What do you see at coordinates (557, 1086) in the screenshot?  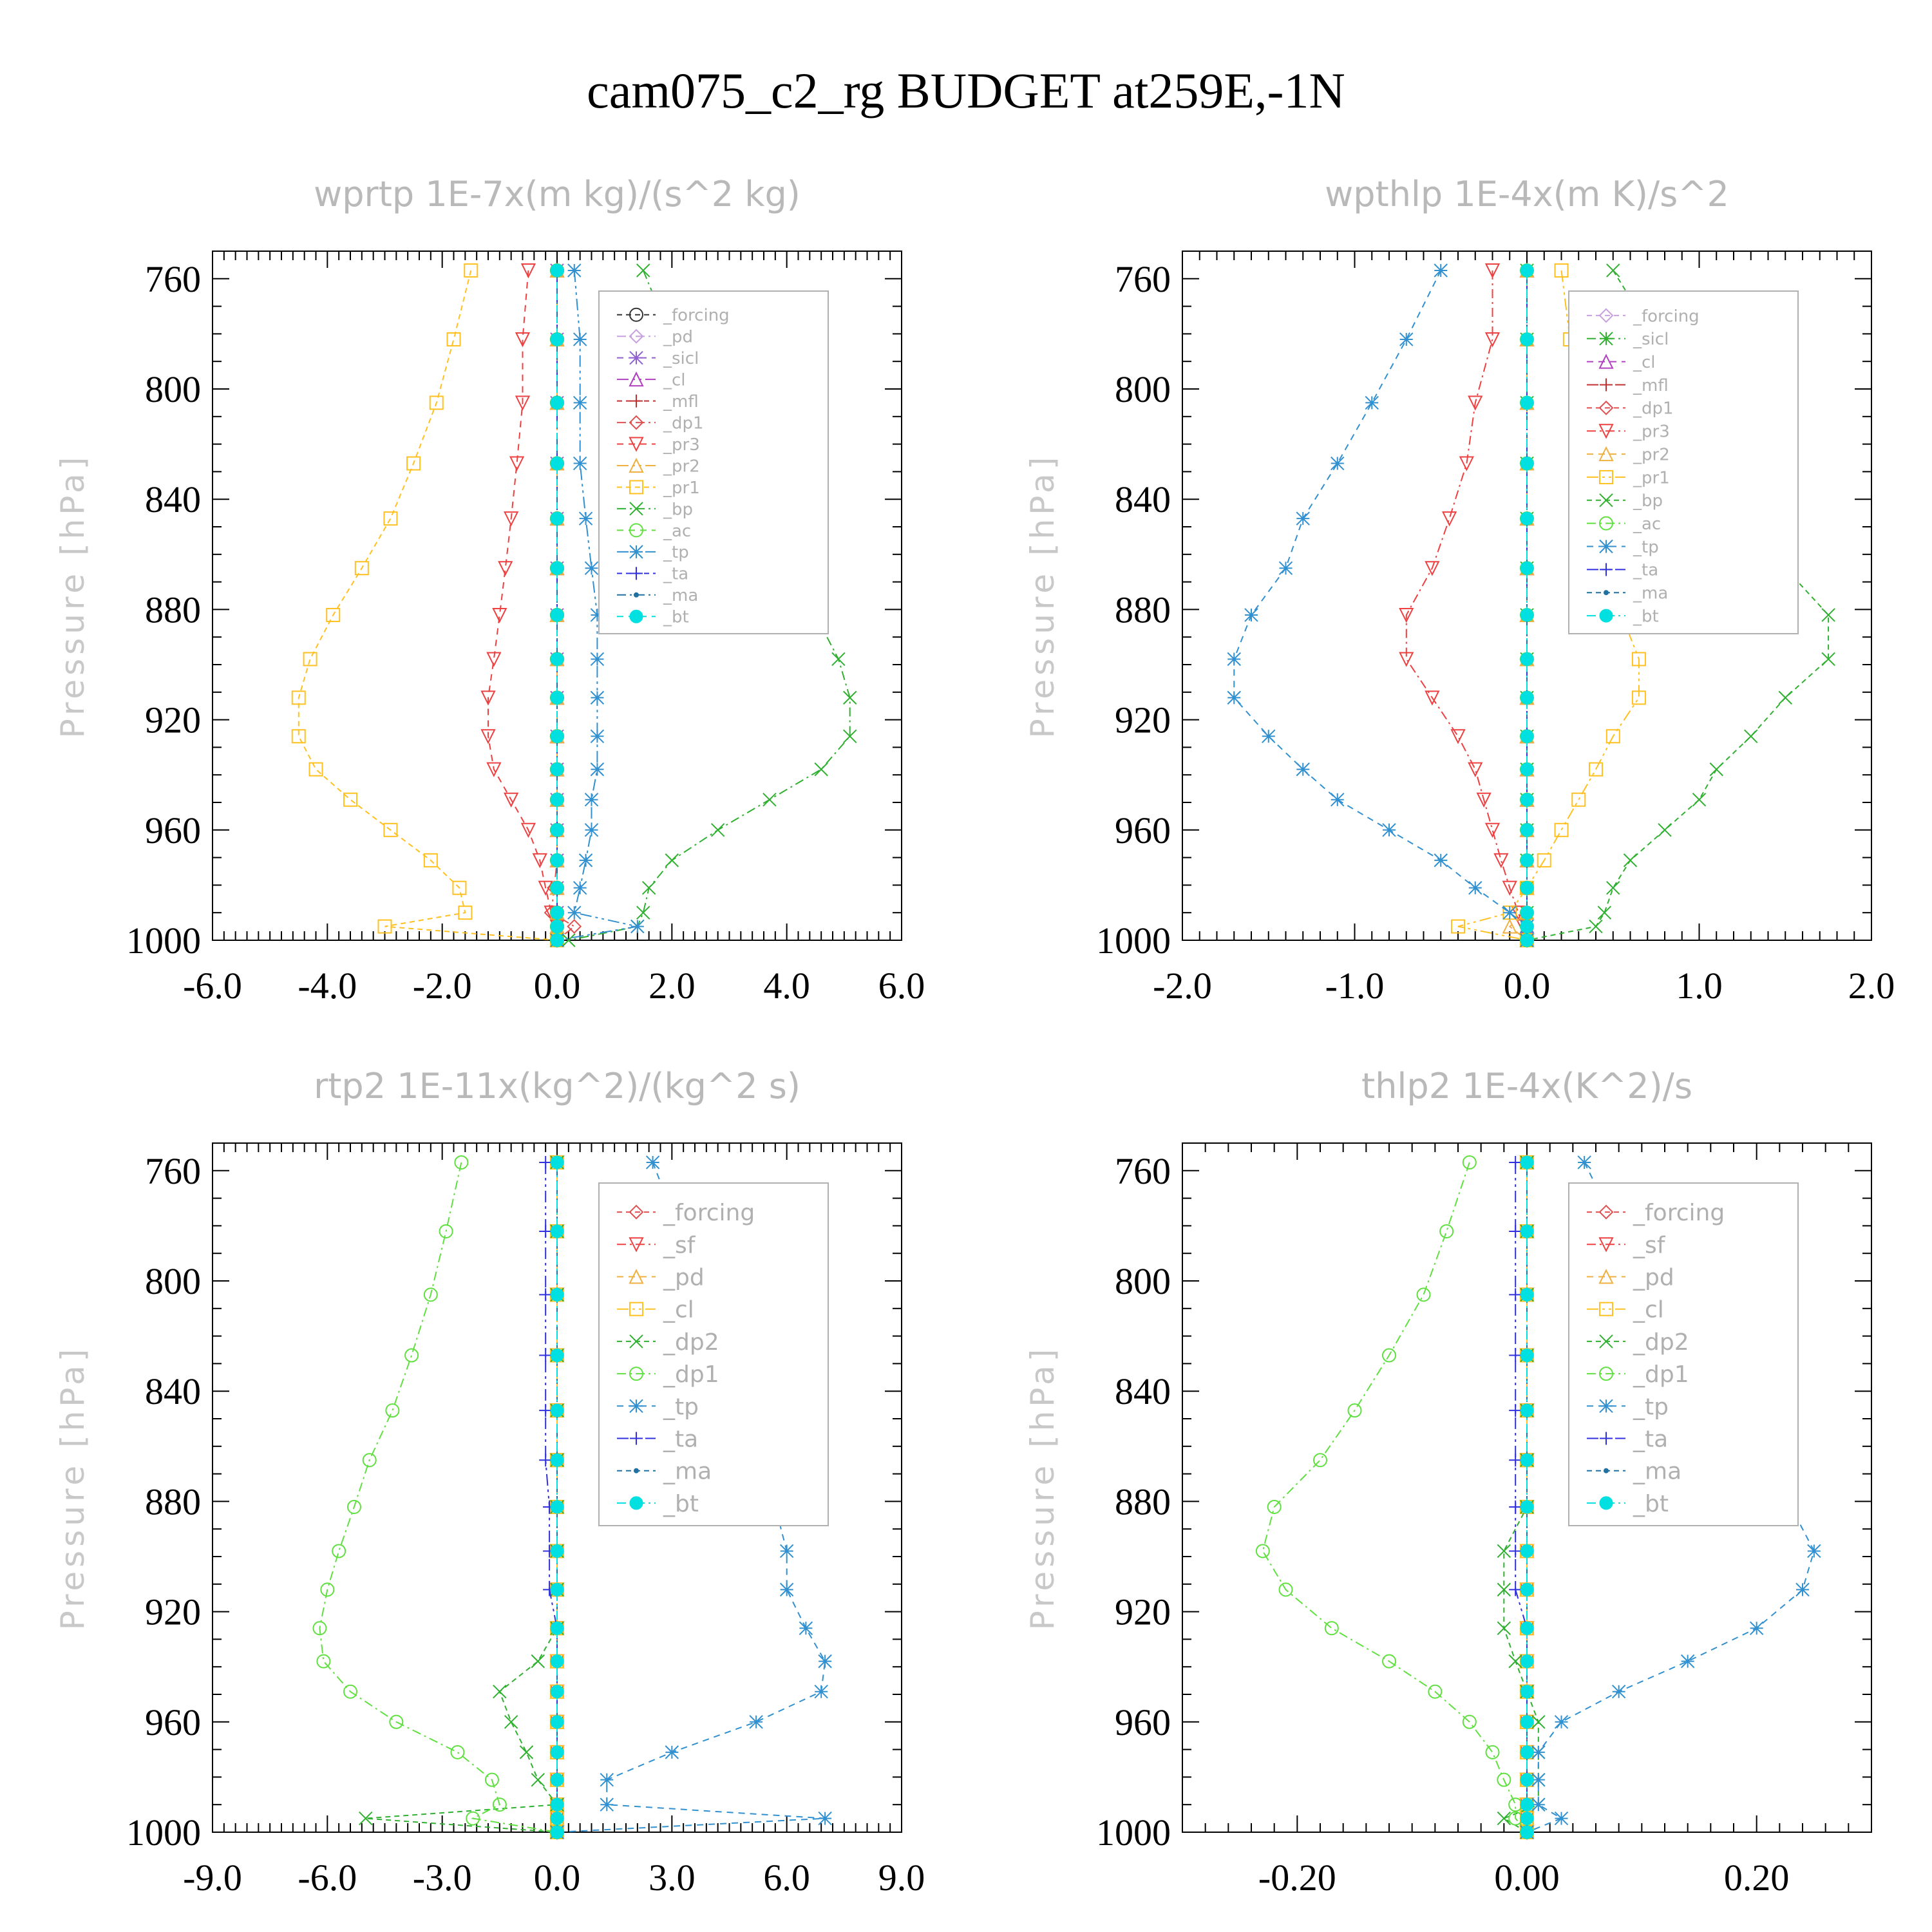 I see `panel-title: rtp2 1E-11x(kg^2)/(kg^2 s)` at bounding box center [557, 1086].